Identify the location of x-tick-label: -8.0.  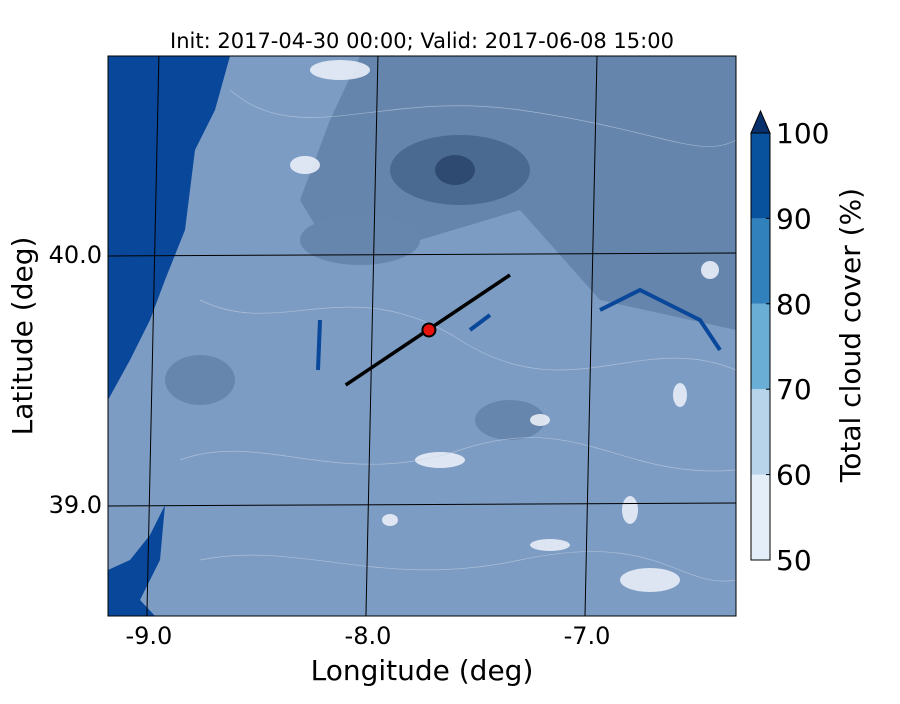
(368, 636).